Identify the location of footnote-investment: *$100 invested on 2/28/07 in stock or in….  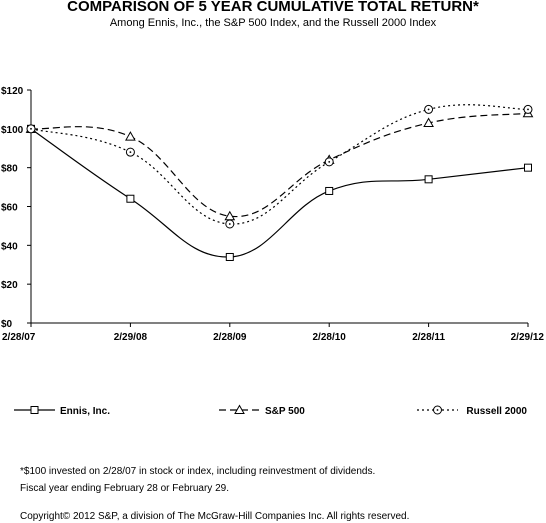
(198, 471).